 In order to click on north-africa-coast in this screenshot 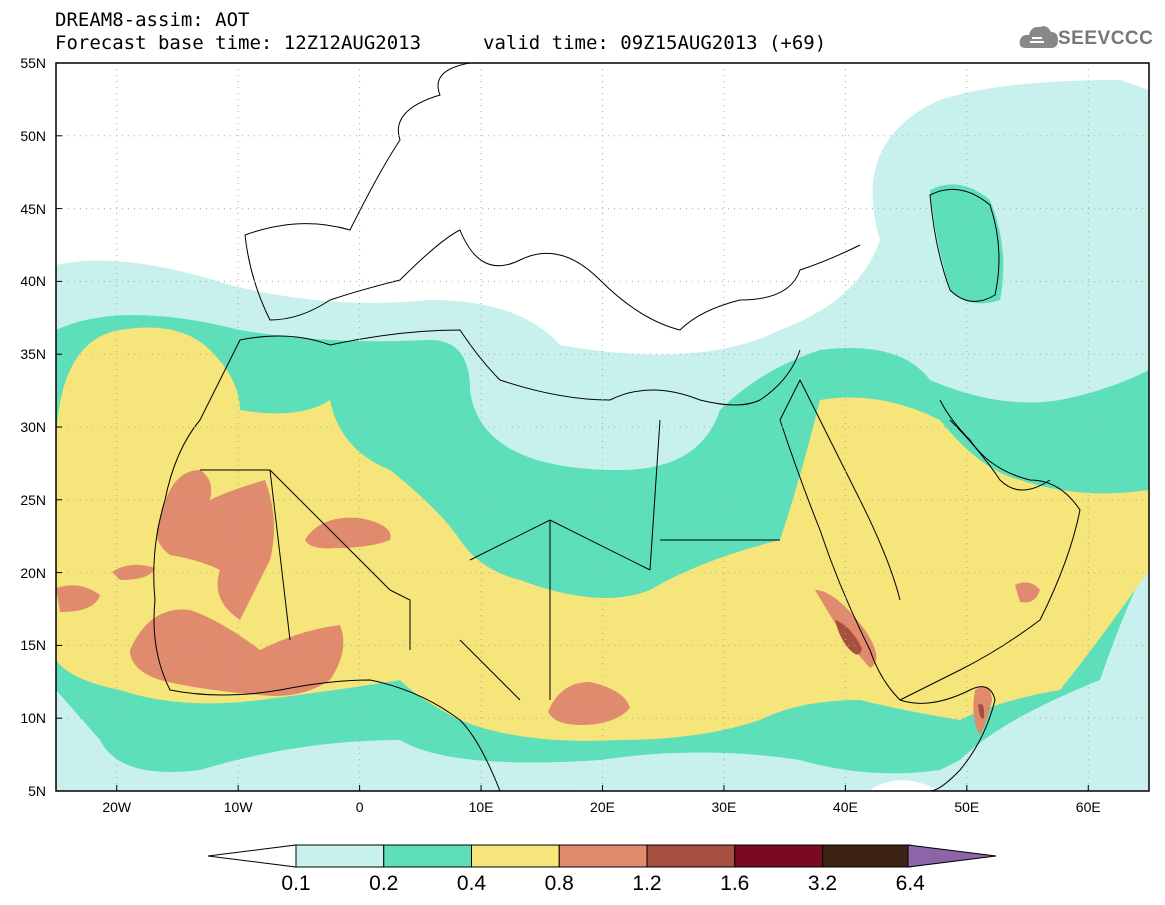, I will do `click(520, 367)`.